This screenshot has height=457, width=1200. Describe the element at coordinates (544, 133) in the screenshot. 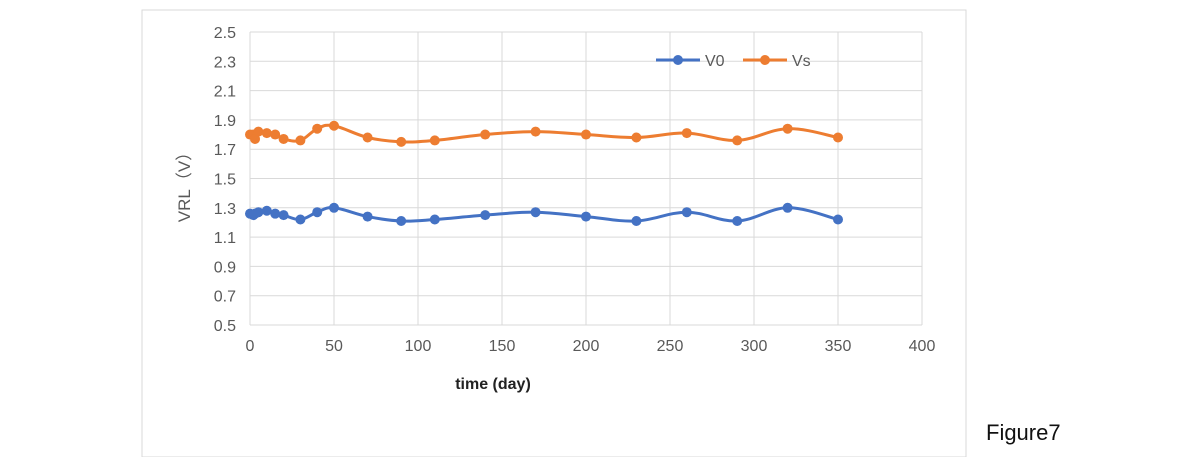

I see `series-vs` at that location.